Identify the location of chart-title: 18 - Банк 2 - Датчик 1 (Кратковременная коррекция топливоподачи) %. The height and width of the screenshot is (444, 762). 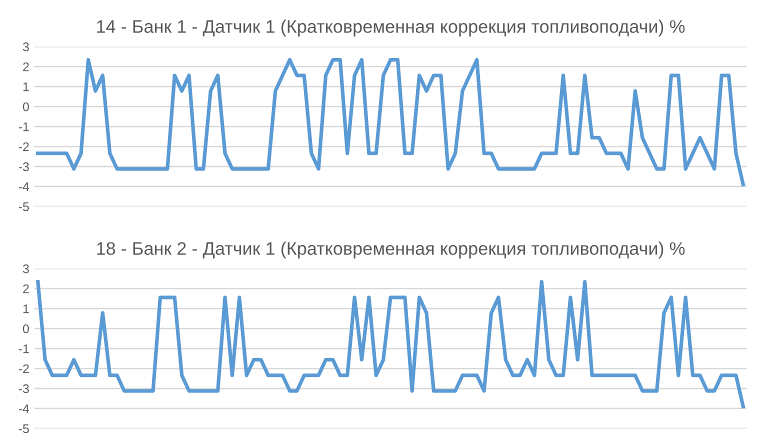
(391, 250).